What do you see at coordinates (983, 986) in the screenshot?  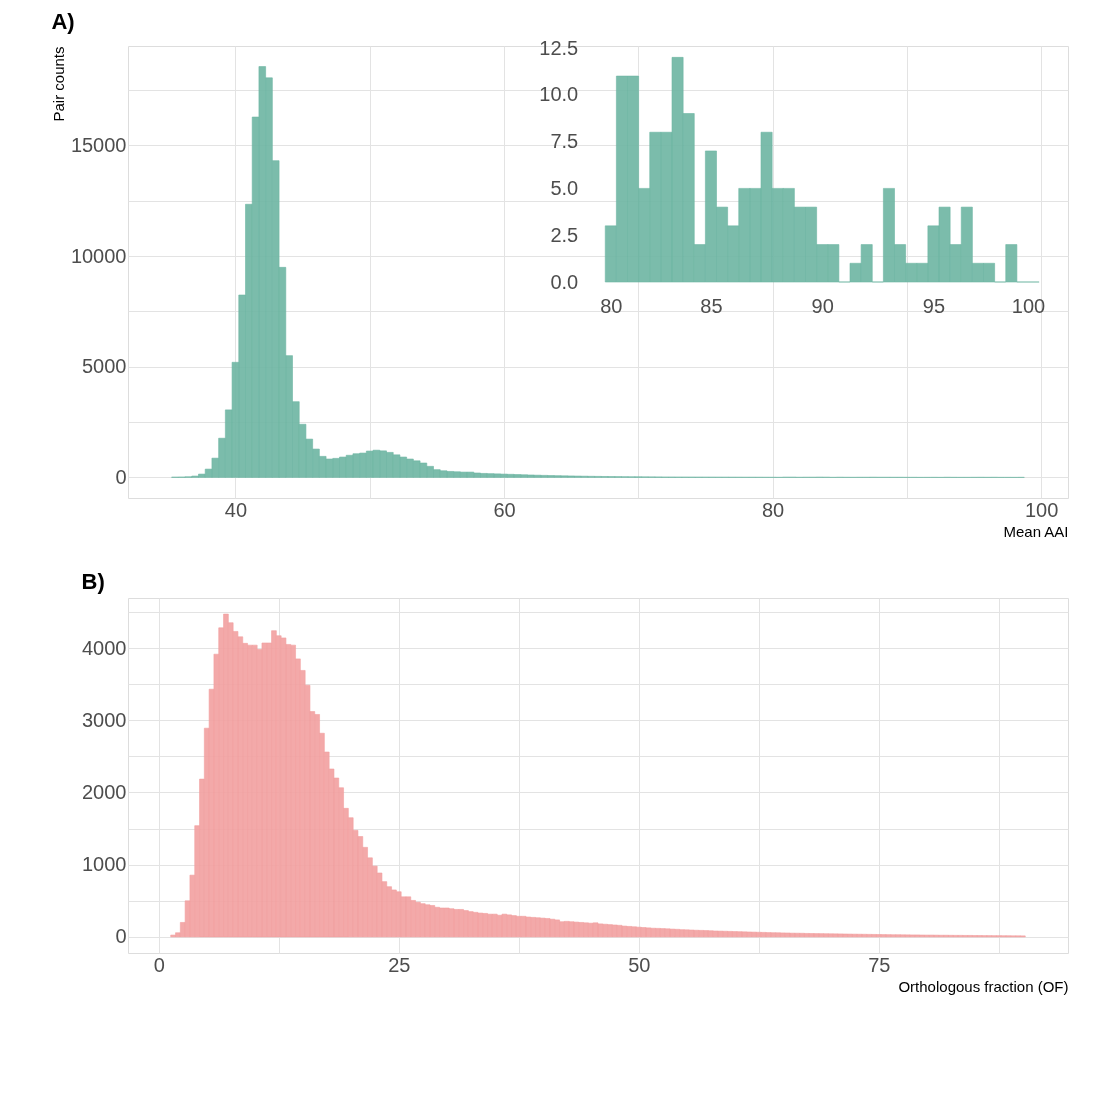 I see `x-axis-title: Orthologous fraction (OF)` at bounding box center [983, 986].